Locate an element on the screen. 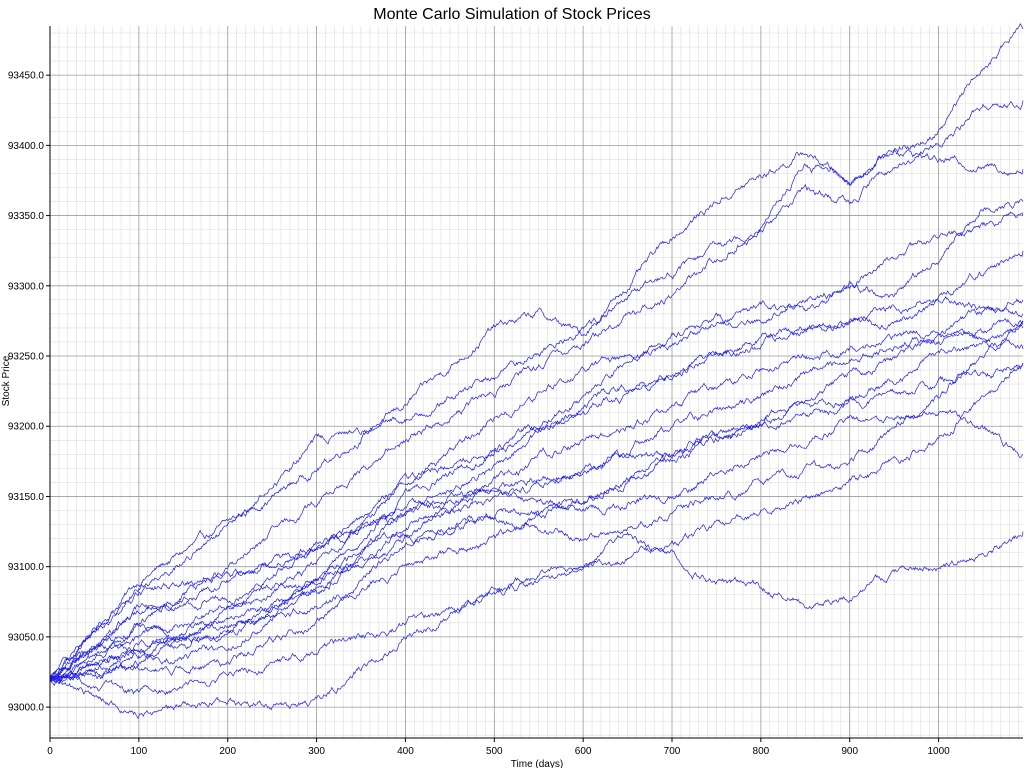 The image size is (1024, 768). x-tick-label: 400 is located at coordinates (405, 751).